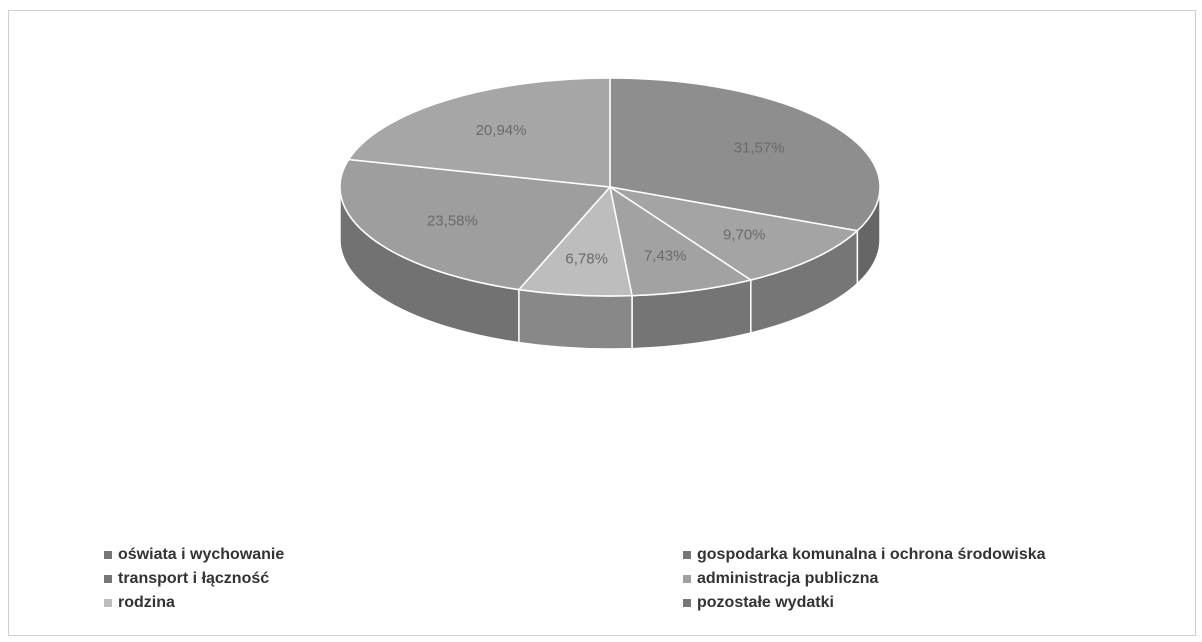 This screenshot has height=642, width=1202. I want to click on pie-sides, so click(610, 268).